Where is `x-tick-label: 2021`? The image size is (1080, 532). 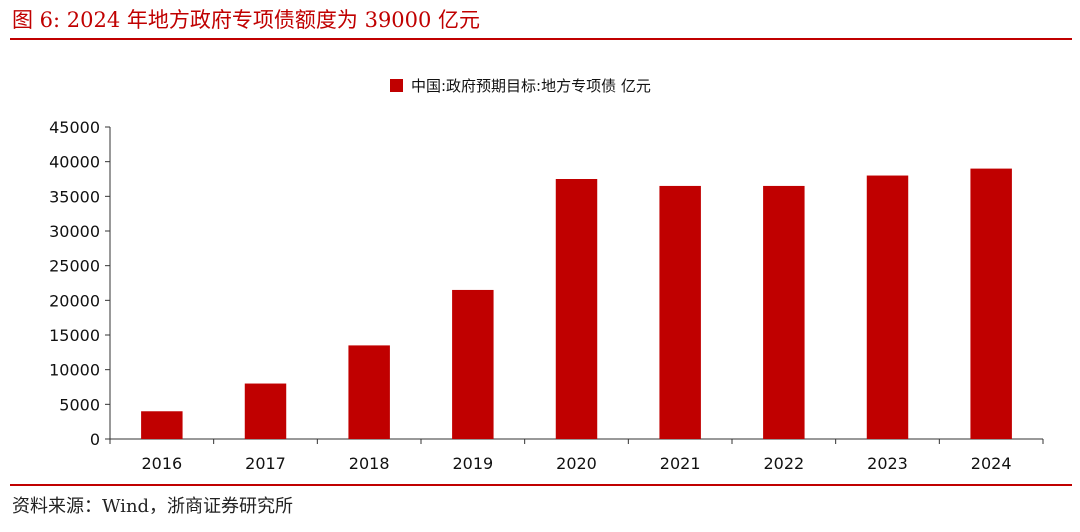
x-tick-label: 2021 is located at coordinates (680, 463).